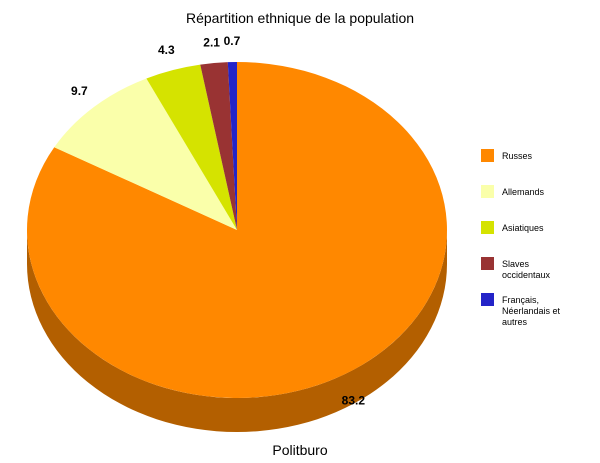  Describe the element at coordinates (232, 41) in the screenshot. I see `data-label: 0.7` at that location.